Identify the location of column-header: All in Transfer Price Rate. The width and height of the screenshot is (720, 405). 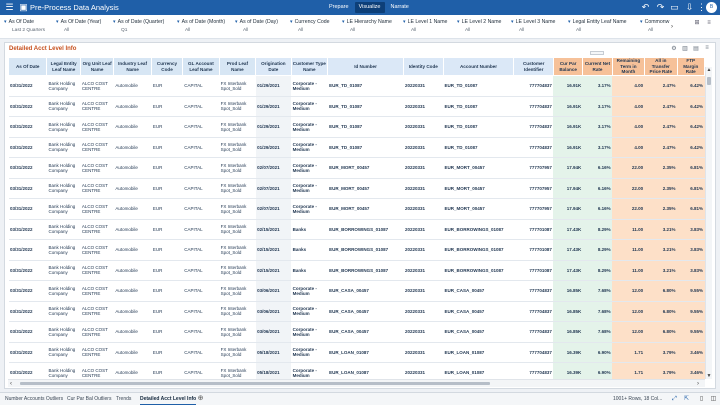
(661, 66).